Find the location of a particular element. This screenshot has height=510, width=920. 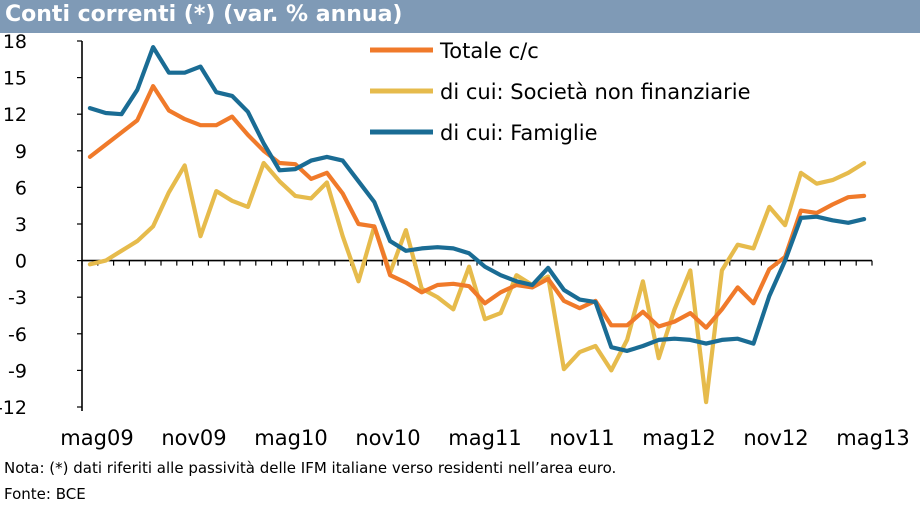

chart-title-bar: Conti correnti (*) (var. % annua) is located at coordinates (460, 16).